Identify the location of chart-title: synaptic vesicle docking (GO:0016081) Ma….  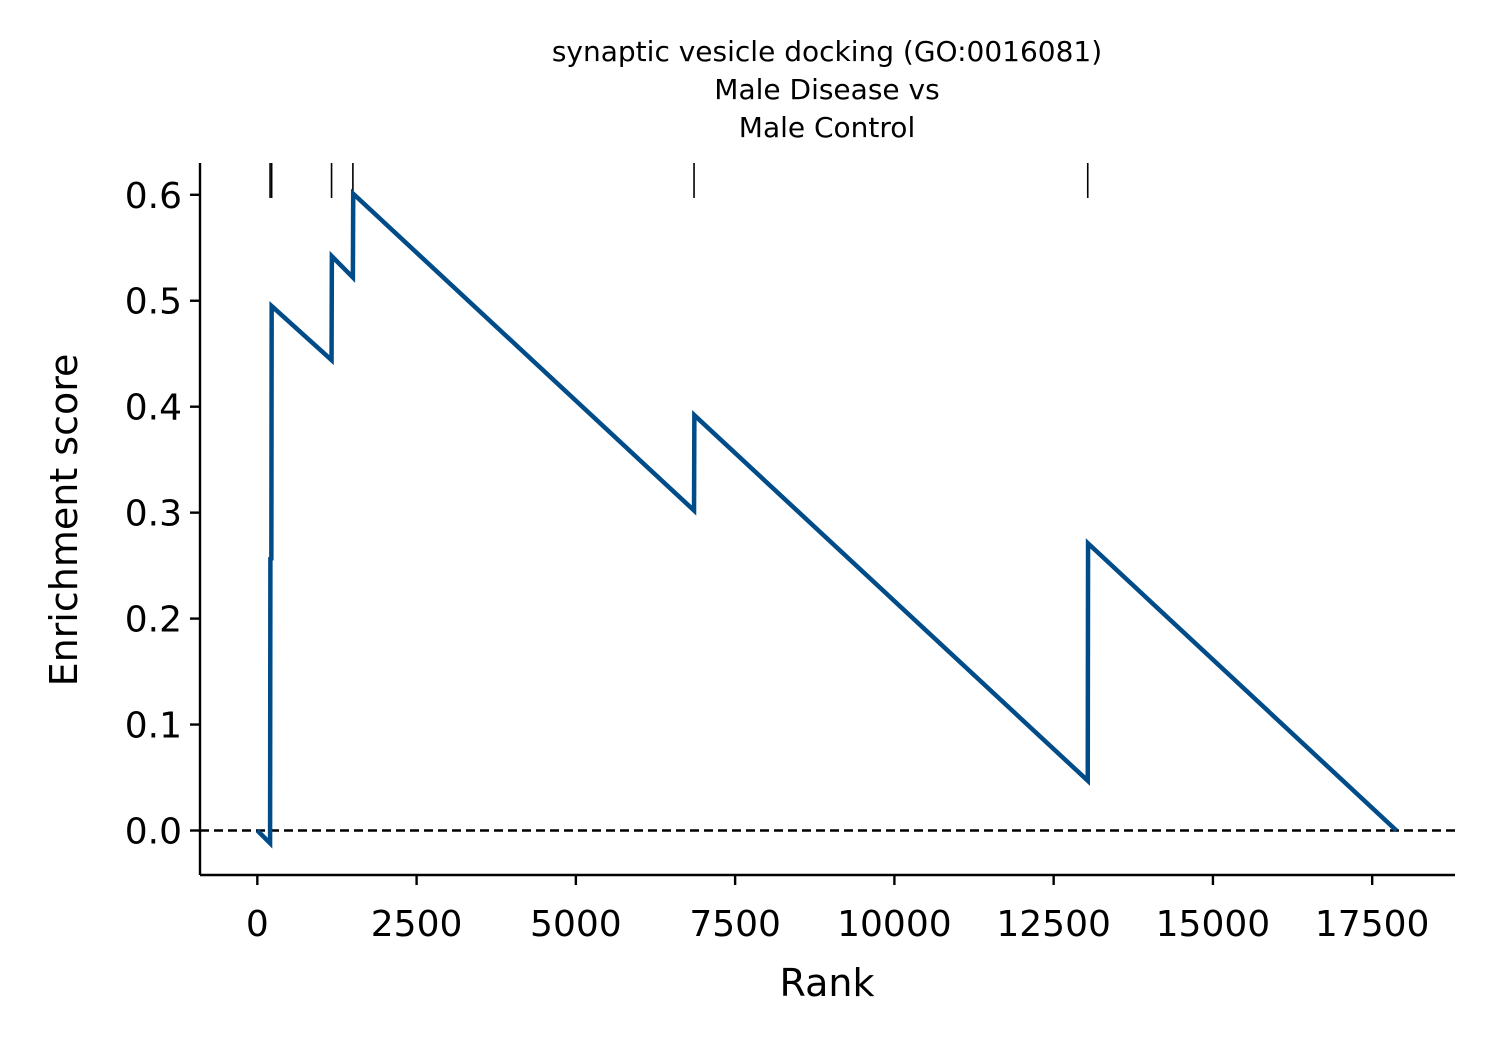
(827, 89).